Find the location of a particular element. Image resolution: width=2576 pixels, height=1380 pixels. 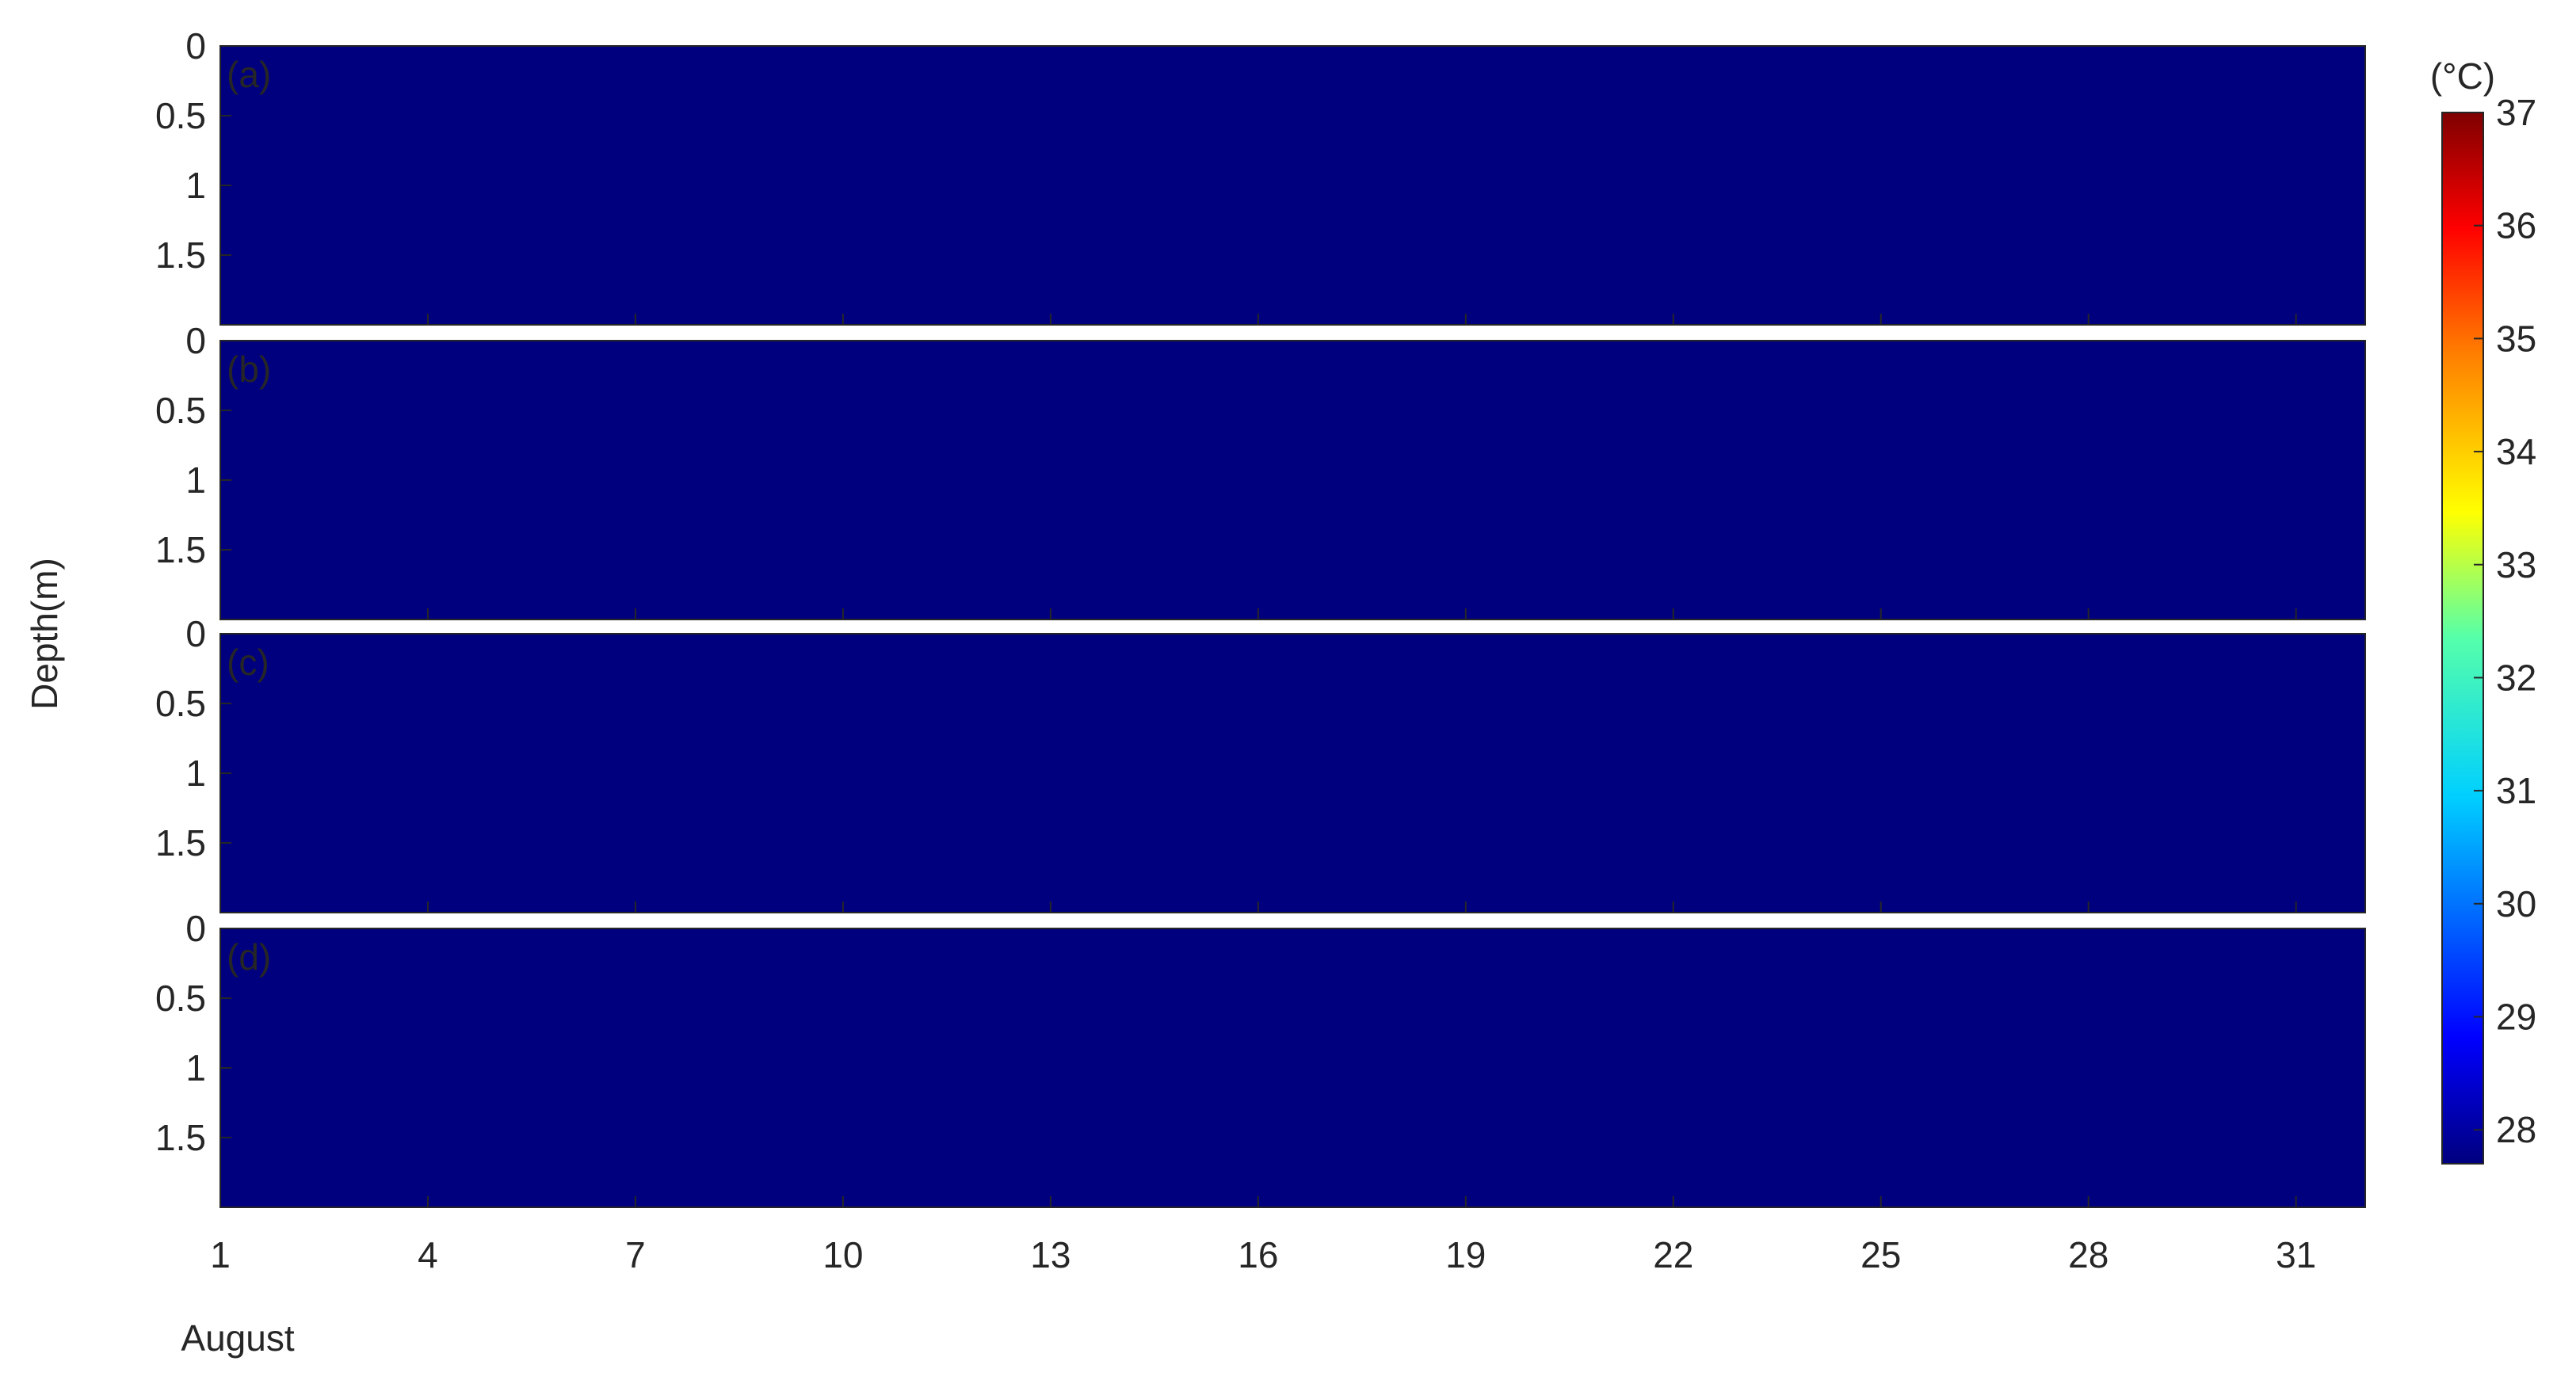

x-tick-label: 13 is located at coordinates (1050, 1255).